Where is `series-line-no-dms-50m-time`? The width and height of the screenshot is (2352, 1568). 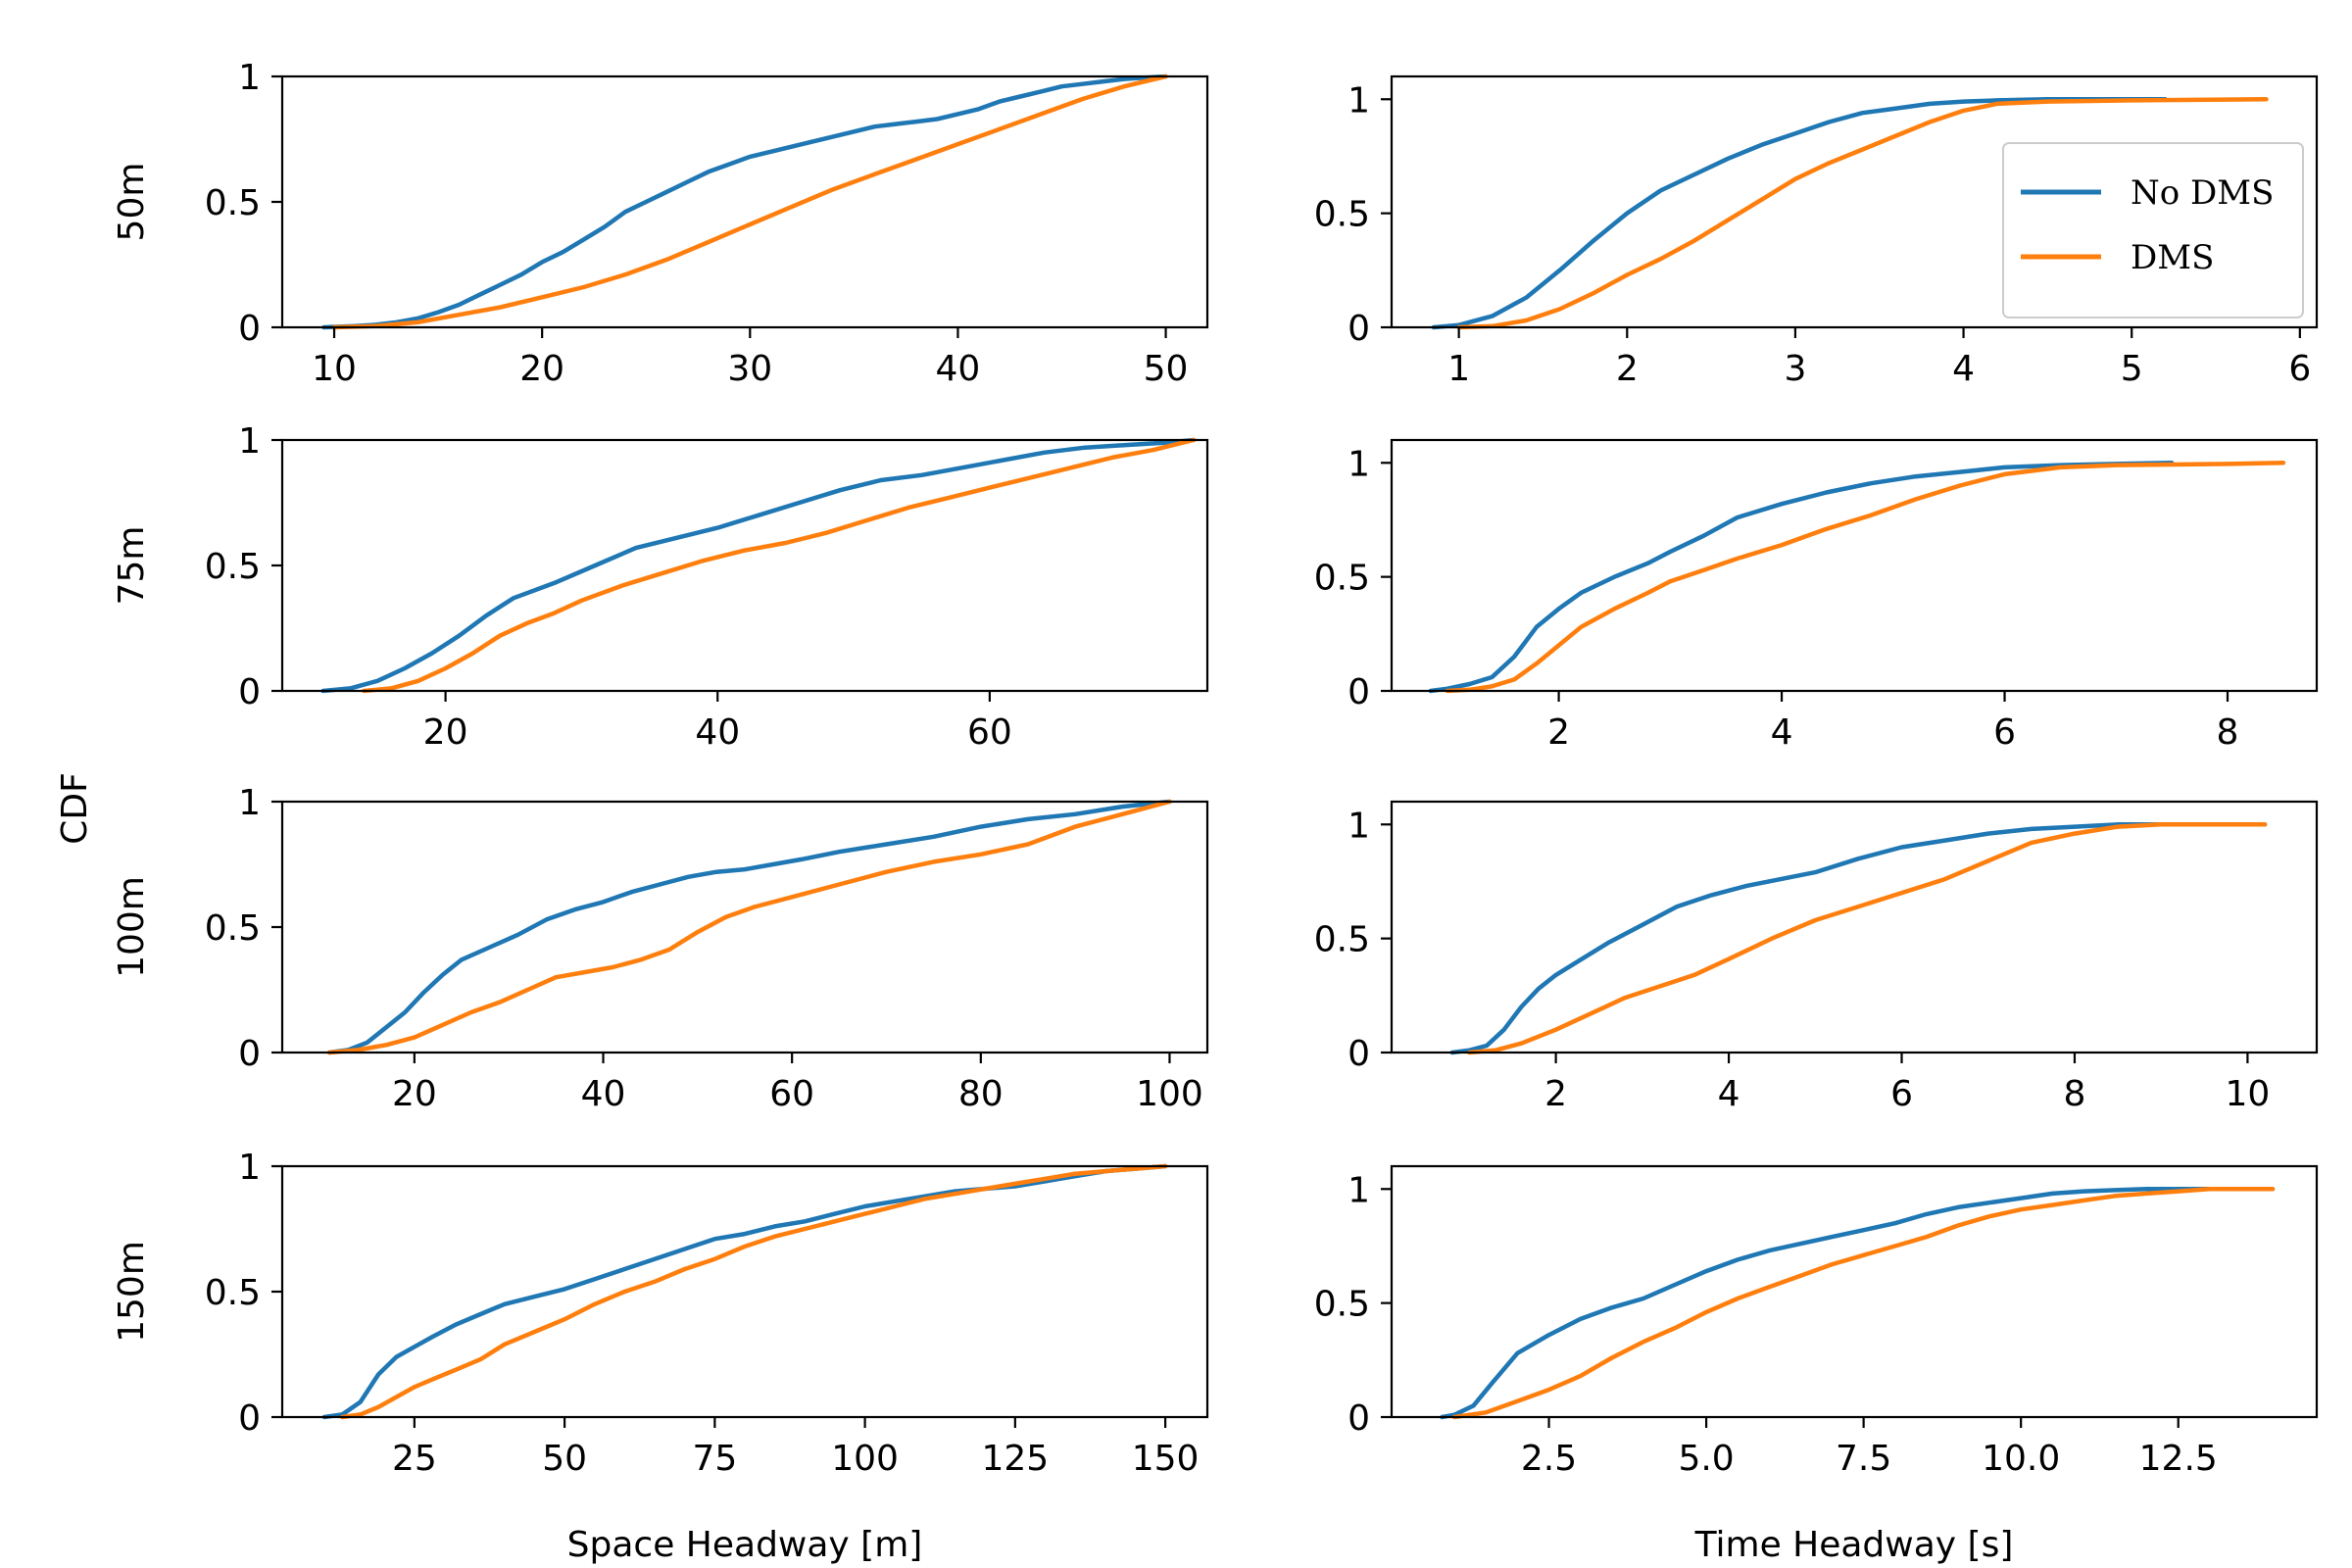
series-line-no-dms-50m-time is located at coordinates (1799, 213).